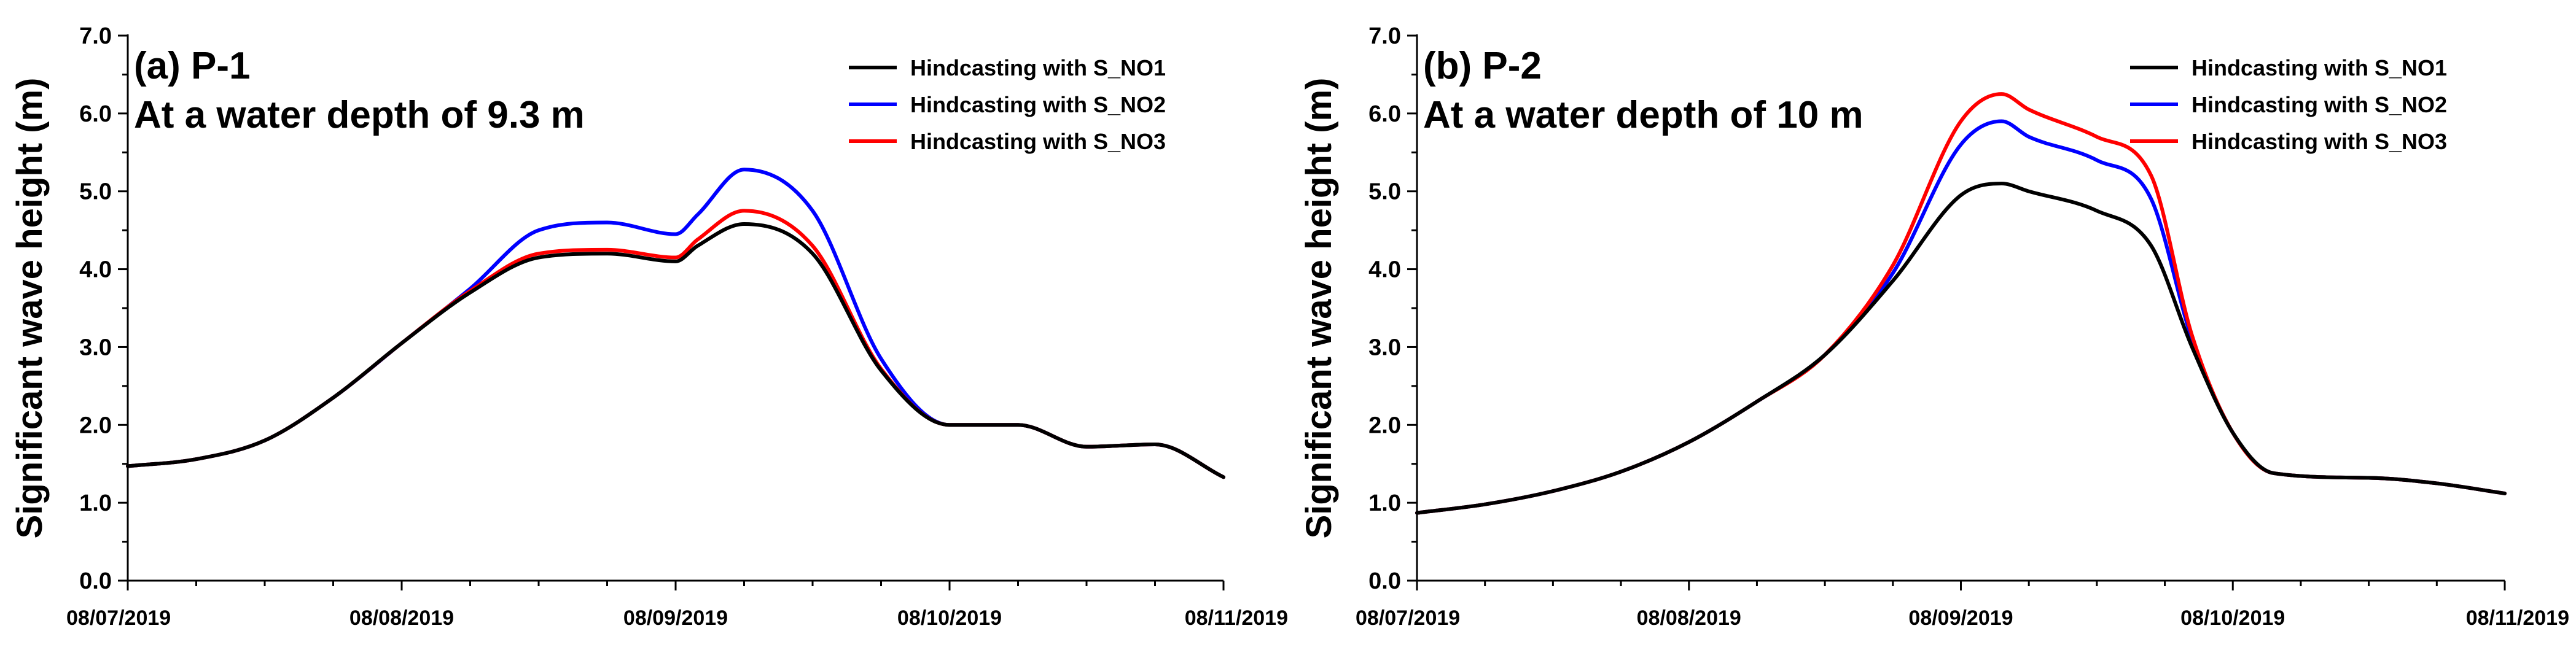 The width and height of the screenshot is (2576, 650). What do you see at coordinates (1643, 115) in the screenshot?
I see `panel-subtitle: At a water depth of 10 m` at bounding box center [1643, 115].